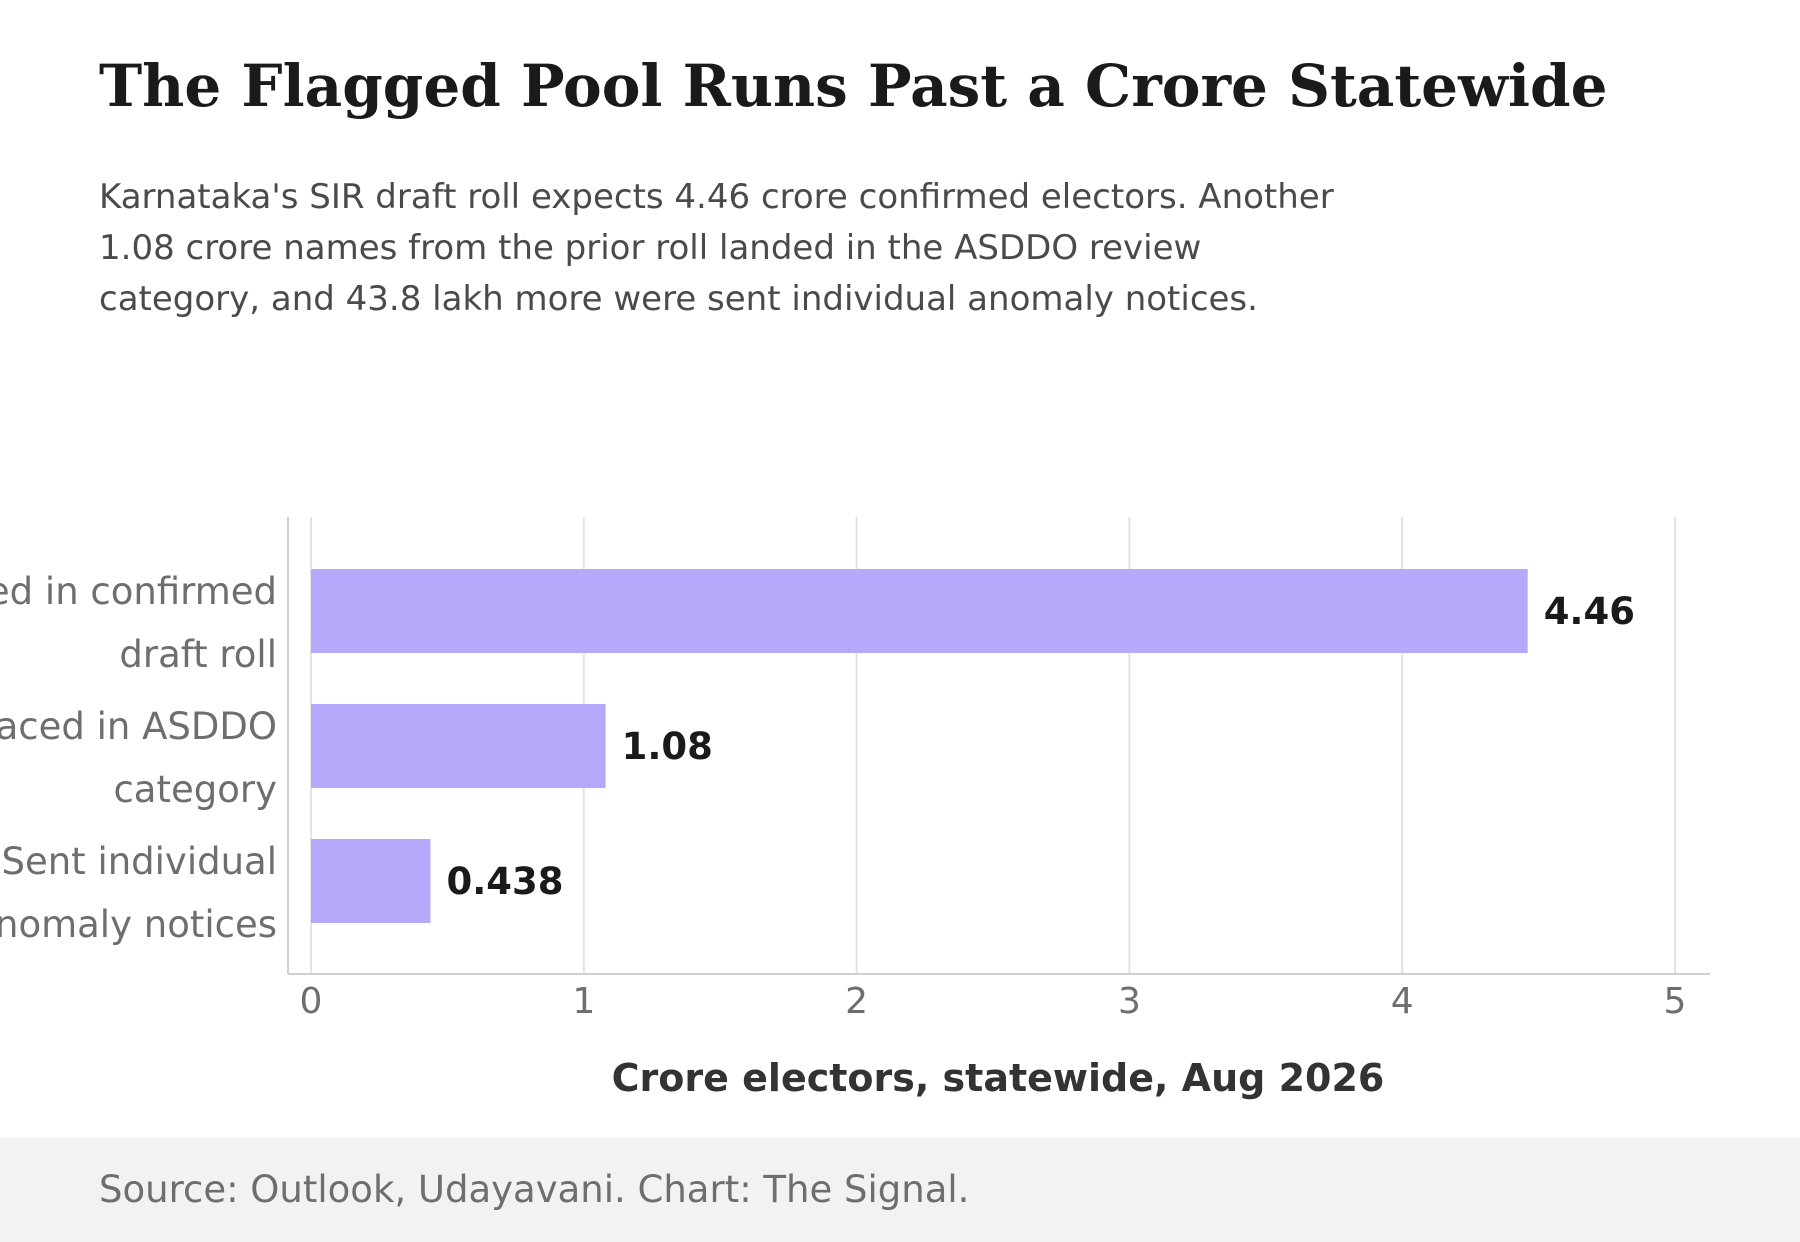  Describe the element at coordinates (138, 623) in the screenshot. I see `category-label: Expected in confirmed draft roll` at that location.